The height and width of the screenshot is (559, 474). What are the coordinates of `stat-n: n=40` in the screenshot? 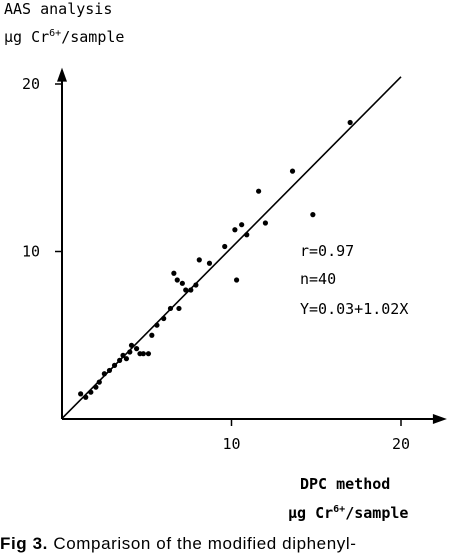 It's located at (318, 279).